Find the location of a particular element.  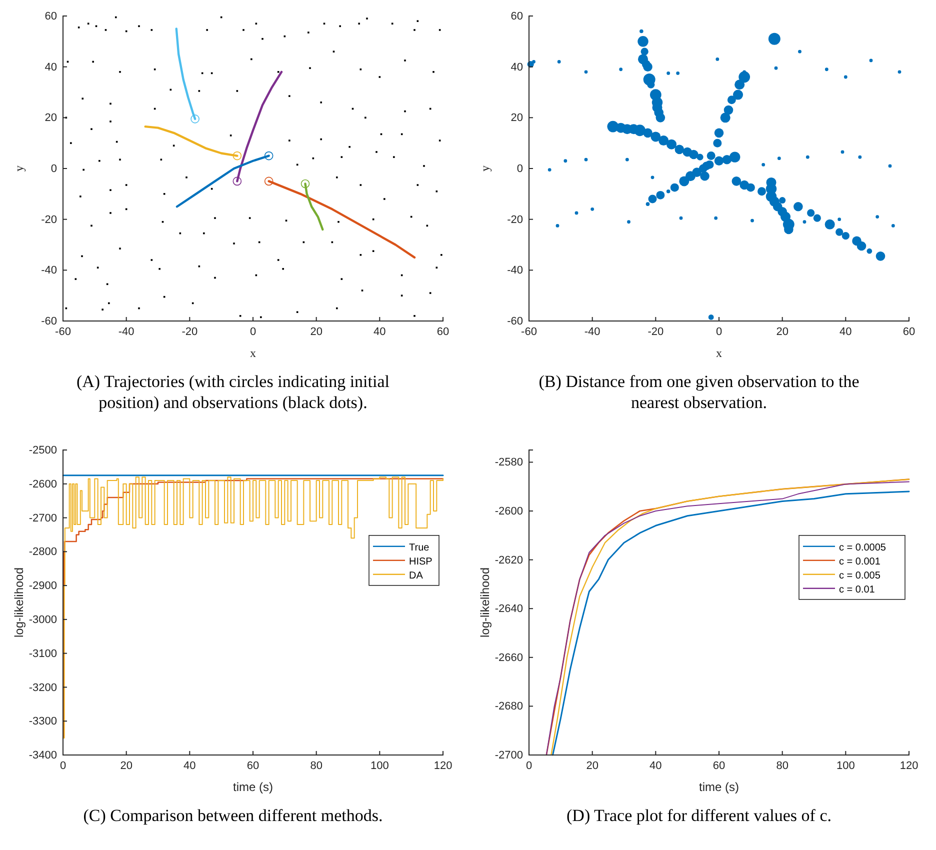

y-tick-label: -2620 is located at coordinates (508, 560).